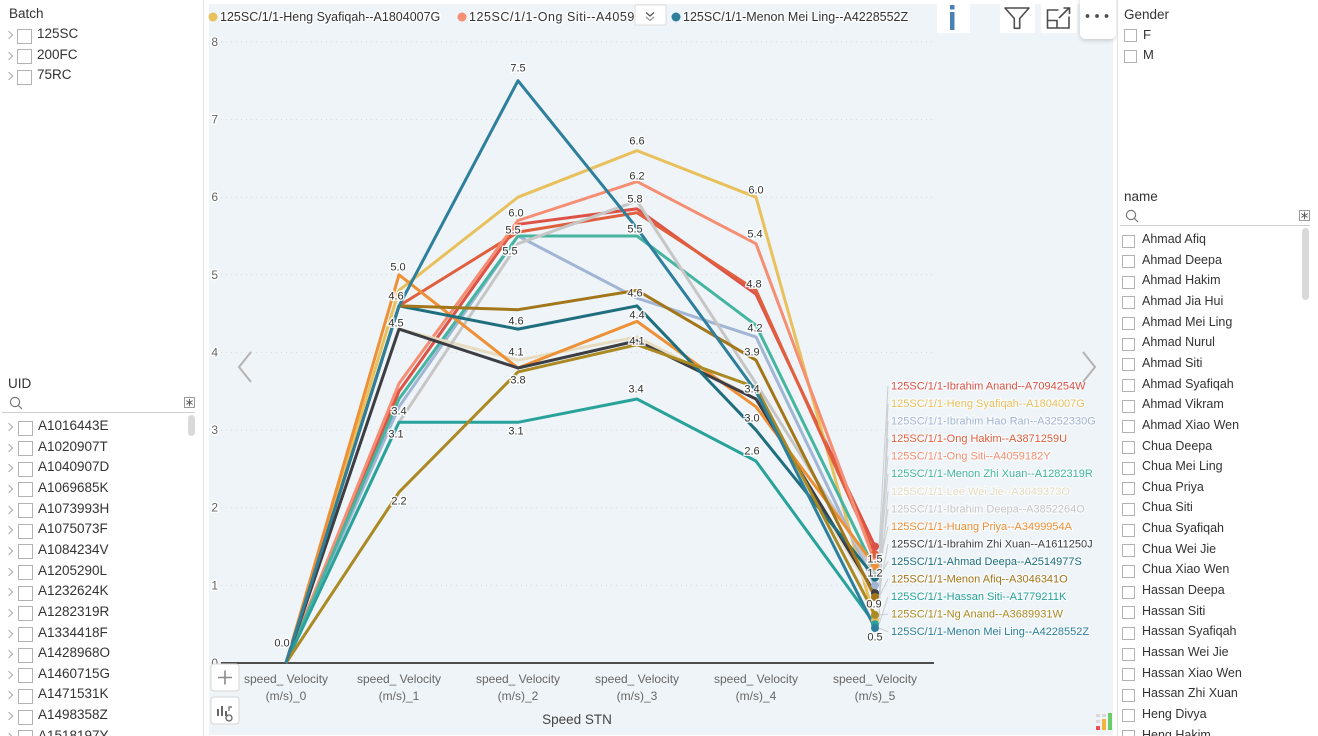 This screenshot has width=1318, height=736. What do you see at coordinates (214, 430) in the screenshot?
I see `svg-text: 3` at bounding box center [214, 430].